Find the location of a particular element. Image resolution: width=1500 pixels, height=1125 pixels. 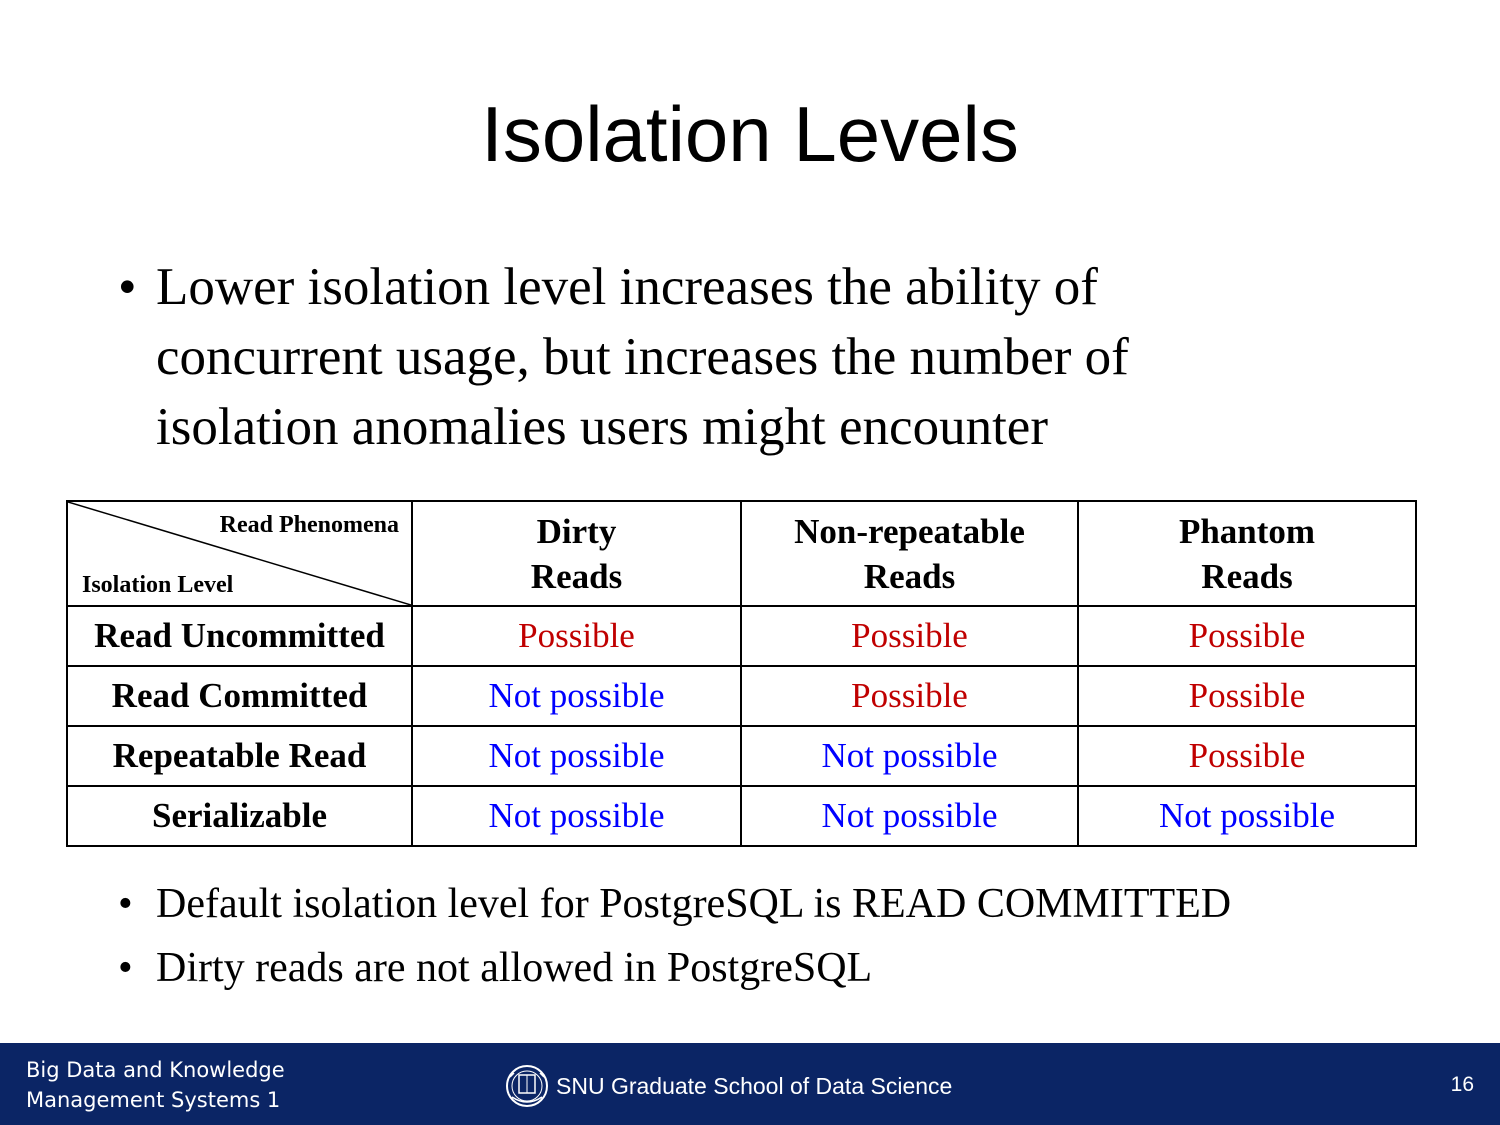

school-name: SNU Graduate School of Data Science is located at coordinates (754, 1085).